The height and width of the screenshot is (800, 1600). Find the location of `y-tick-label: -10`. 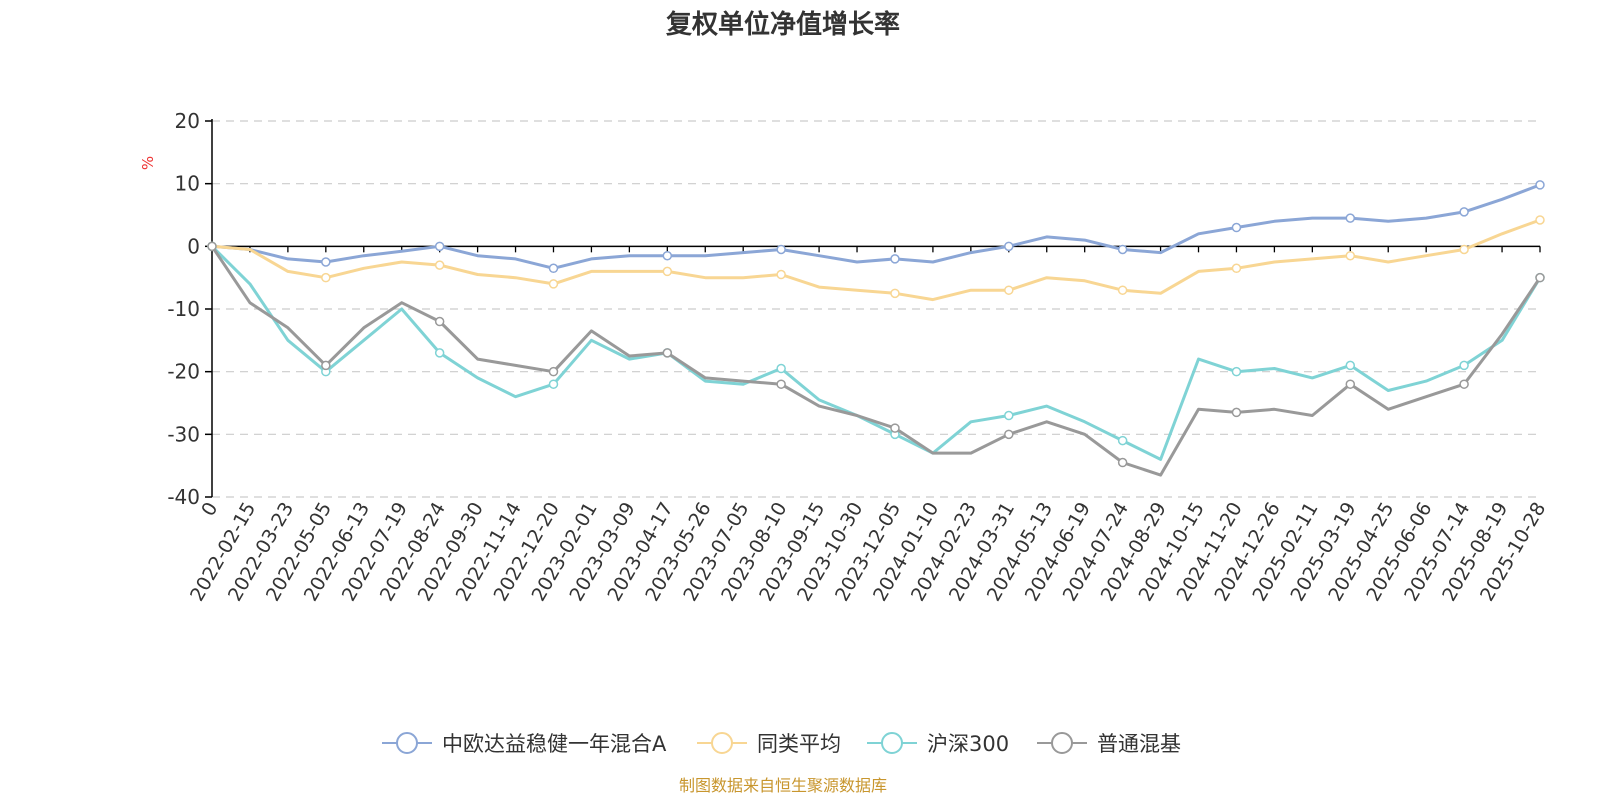

y-tick-label: -10 is located at coordinates (183, 309).